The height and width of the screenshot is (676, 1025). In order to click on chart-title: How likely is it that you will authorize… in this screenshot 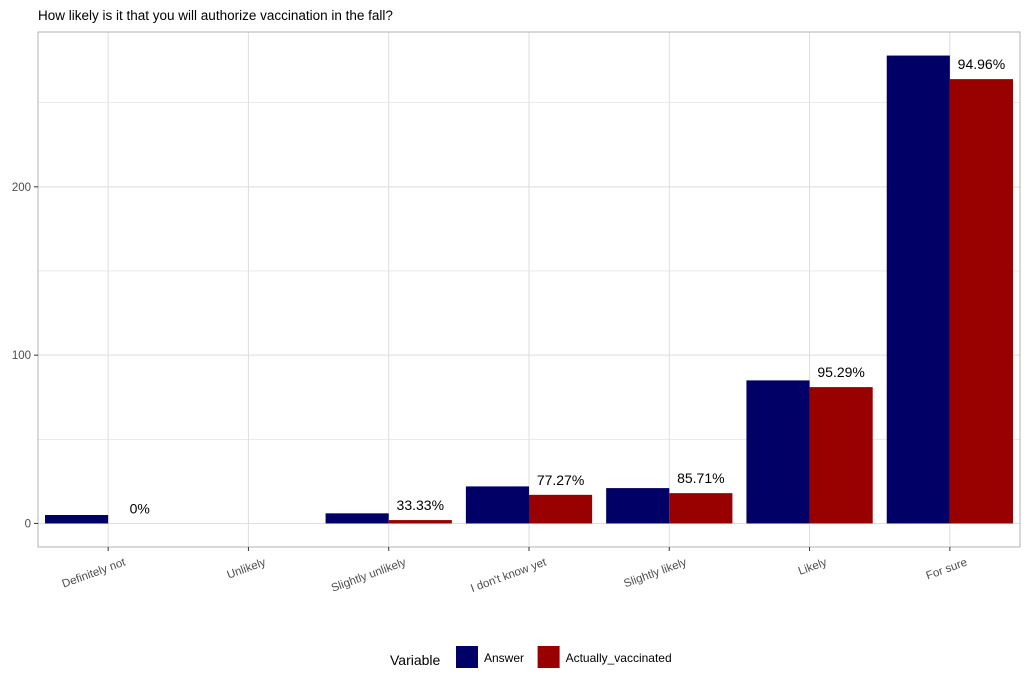, I will do `click(215, 15)`.